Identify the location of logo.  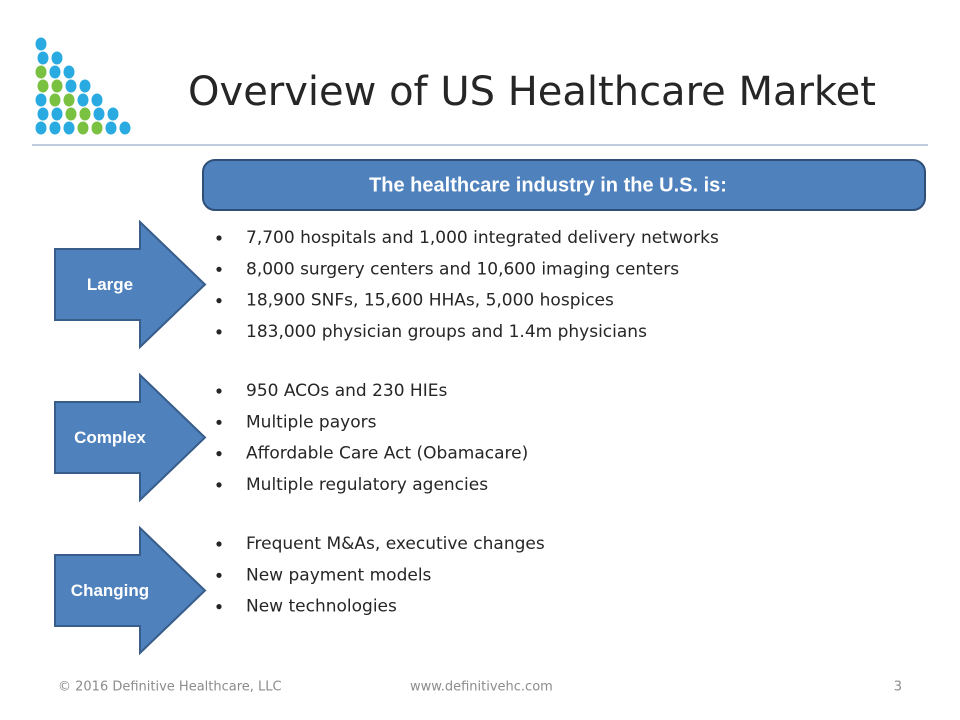
(83, 86).